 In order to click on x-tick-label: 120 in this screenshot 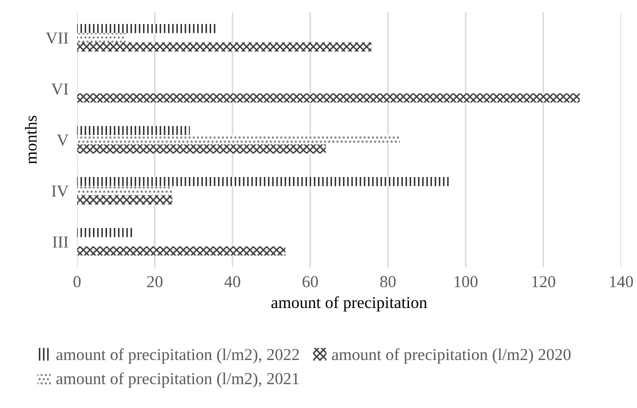, I will do `click(544, 282)`.